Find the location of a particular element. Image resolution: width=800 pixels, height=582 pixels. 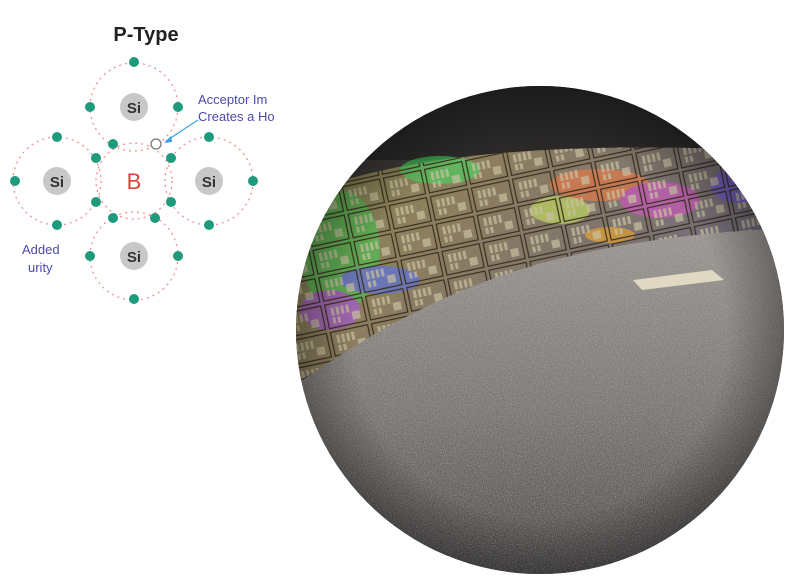

atom-left-icon is located at coordinates (57, 181).